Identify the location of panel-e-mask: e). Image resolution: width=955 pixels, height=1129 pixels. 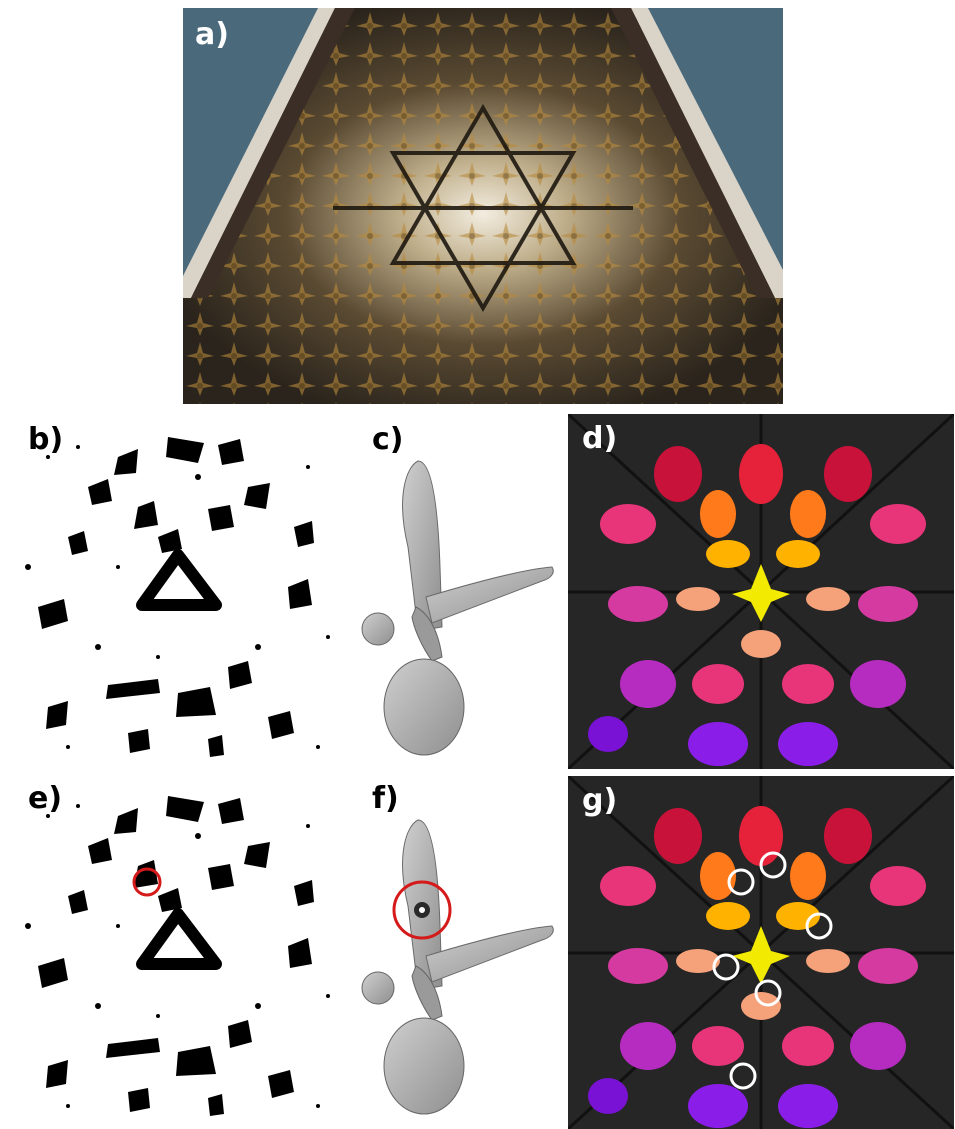
(181, 952).